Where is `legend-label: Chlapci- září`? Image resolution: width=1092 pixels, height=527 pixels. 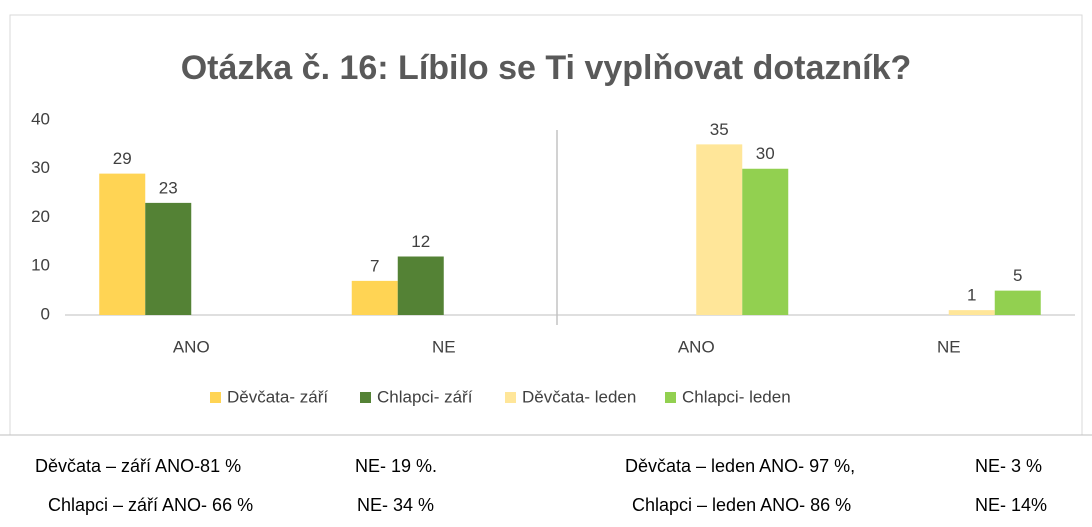
legend-label: Chlapci- září is located at coordinates (425, 396).